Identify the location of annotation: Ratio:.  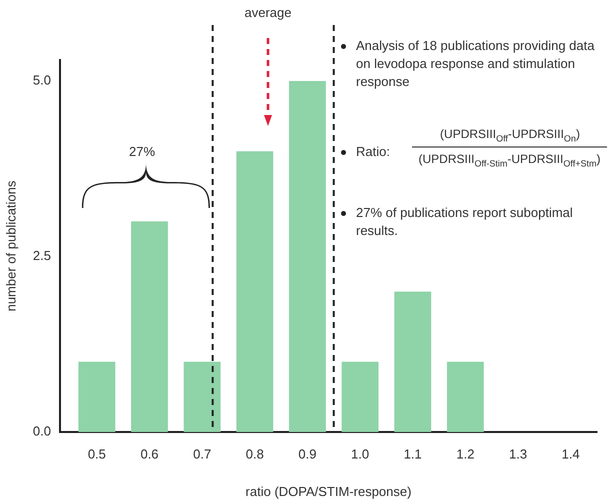
(373, 152).